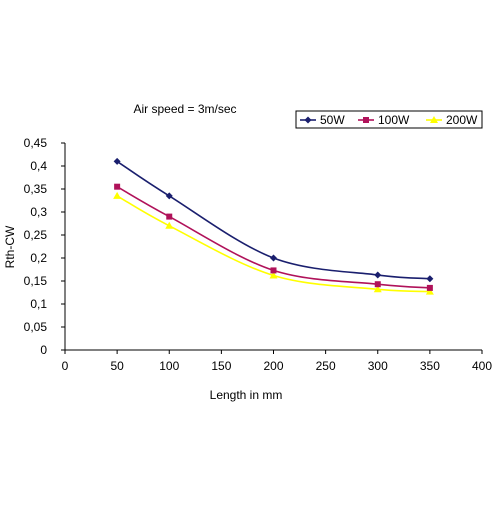 This screenshot has width=500, height=505. Describe the element at coordinates (38, 304) in the screenshot. I see `y-tick-label: 0,1` at that location.